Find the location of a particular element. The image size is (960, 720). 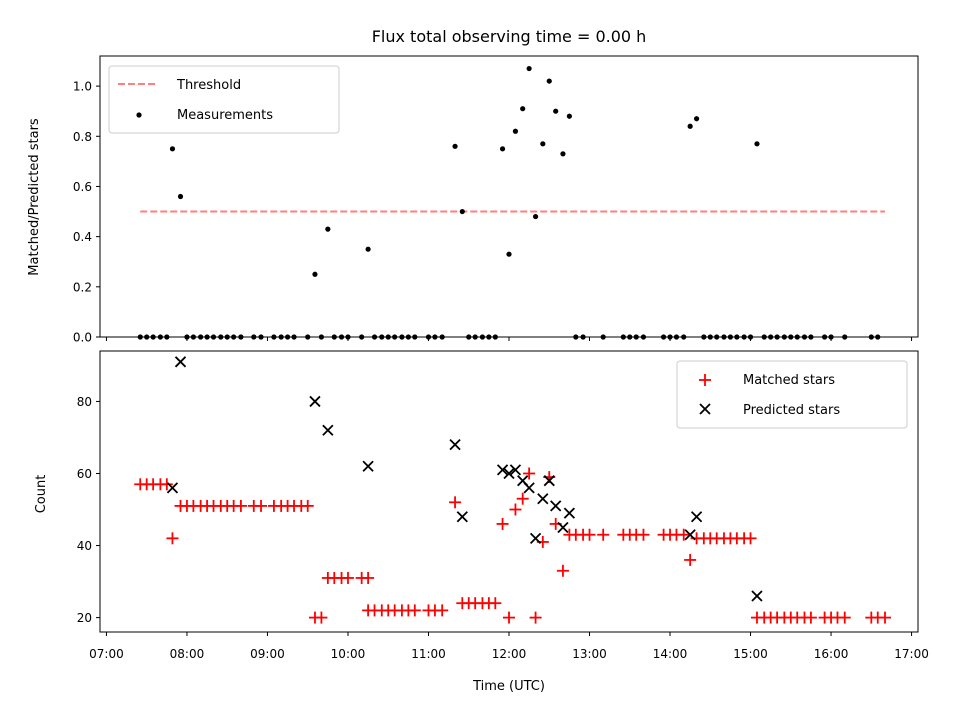

figure-title: Flux total observing time = 0.00 h is located at coordinates (509, 36).